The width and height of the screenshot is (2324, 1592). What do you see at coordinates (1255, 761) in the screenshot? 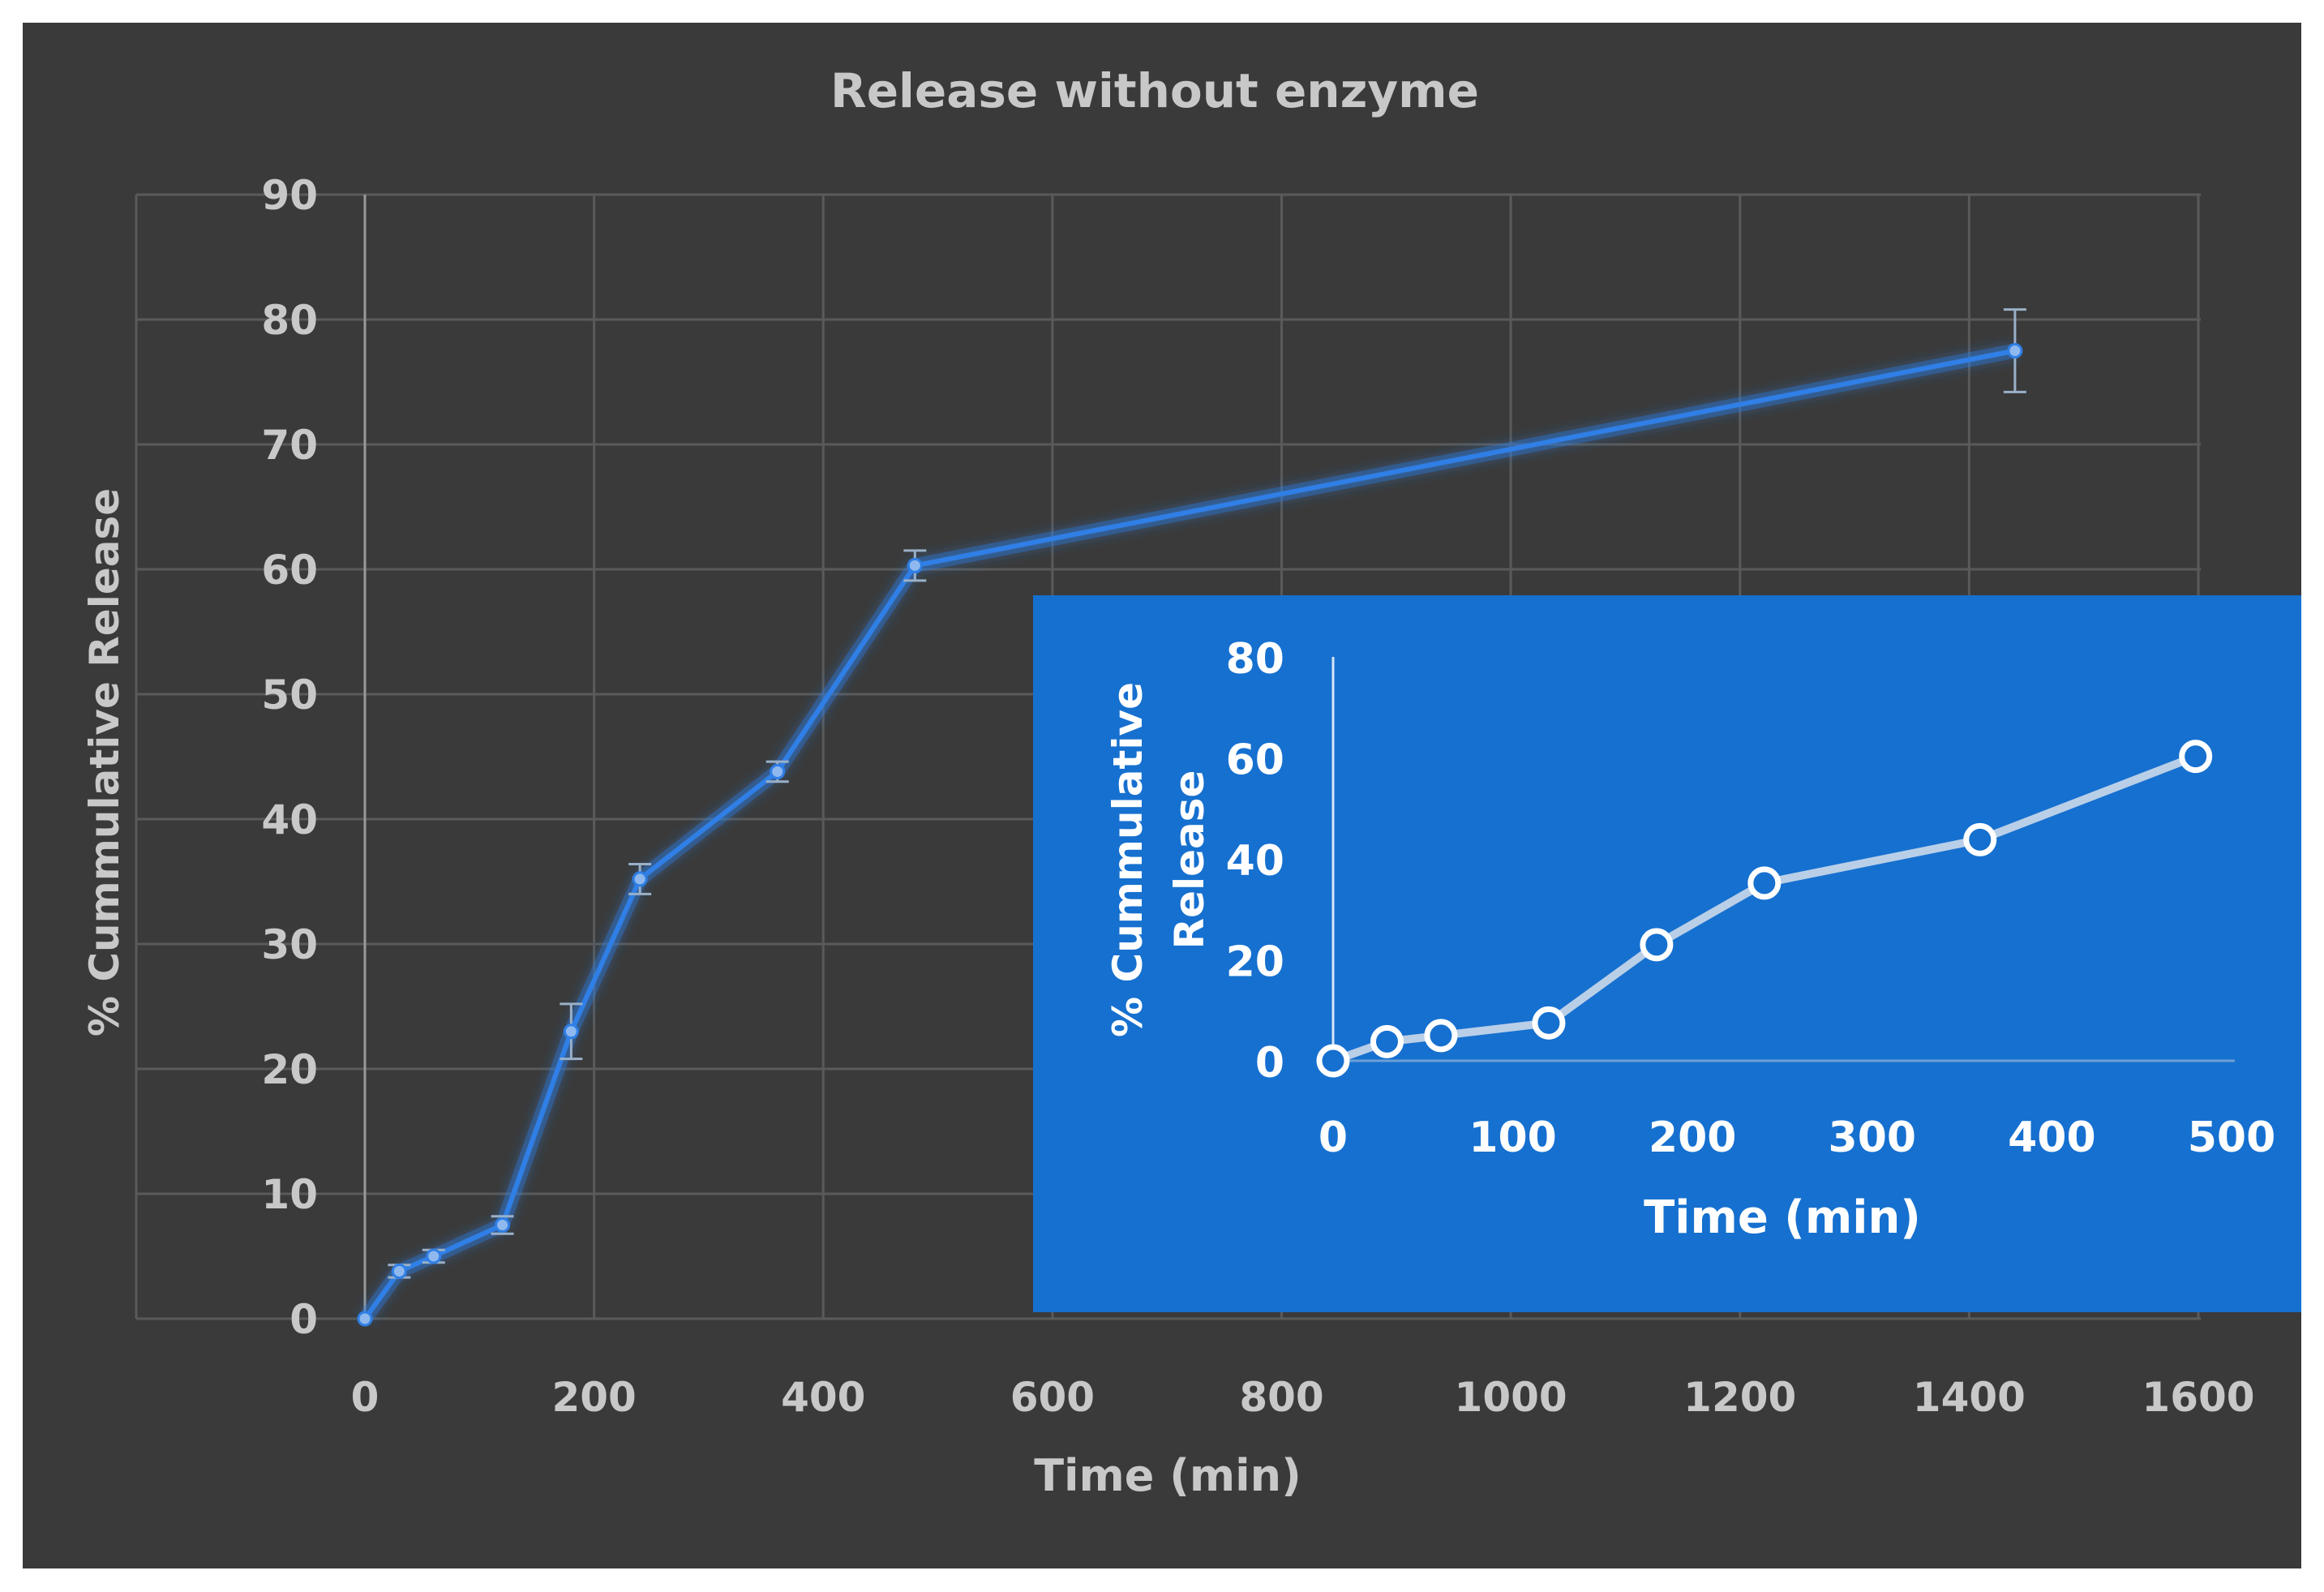
I see `inset-y-tick-label: 60` at bounding box center [1255, 761].